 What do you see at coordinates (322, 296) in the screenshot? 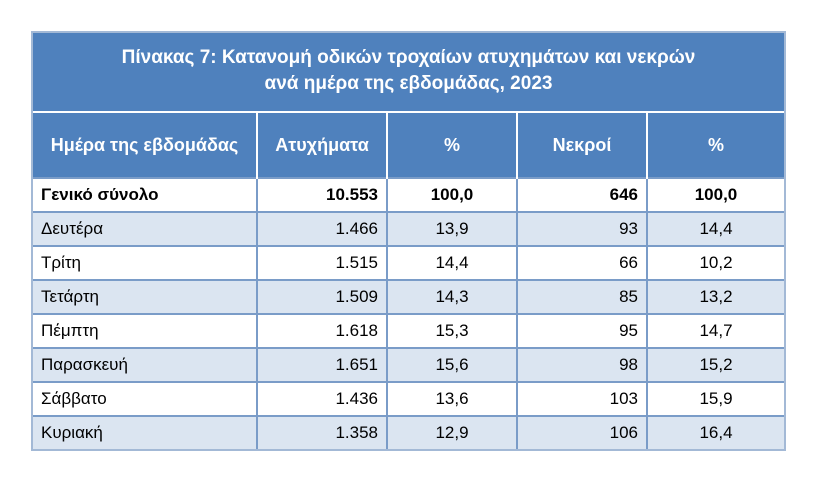
I see `accidents-cell: 1.509` at bounding box center [322, 296].